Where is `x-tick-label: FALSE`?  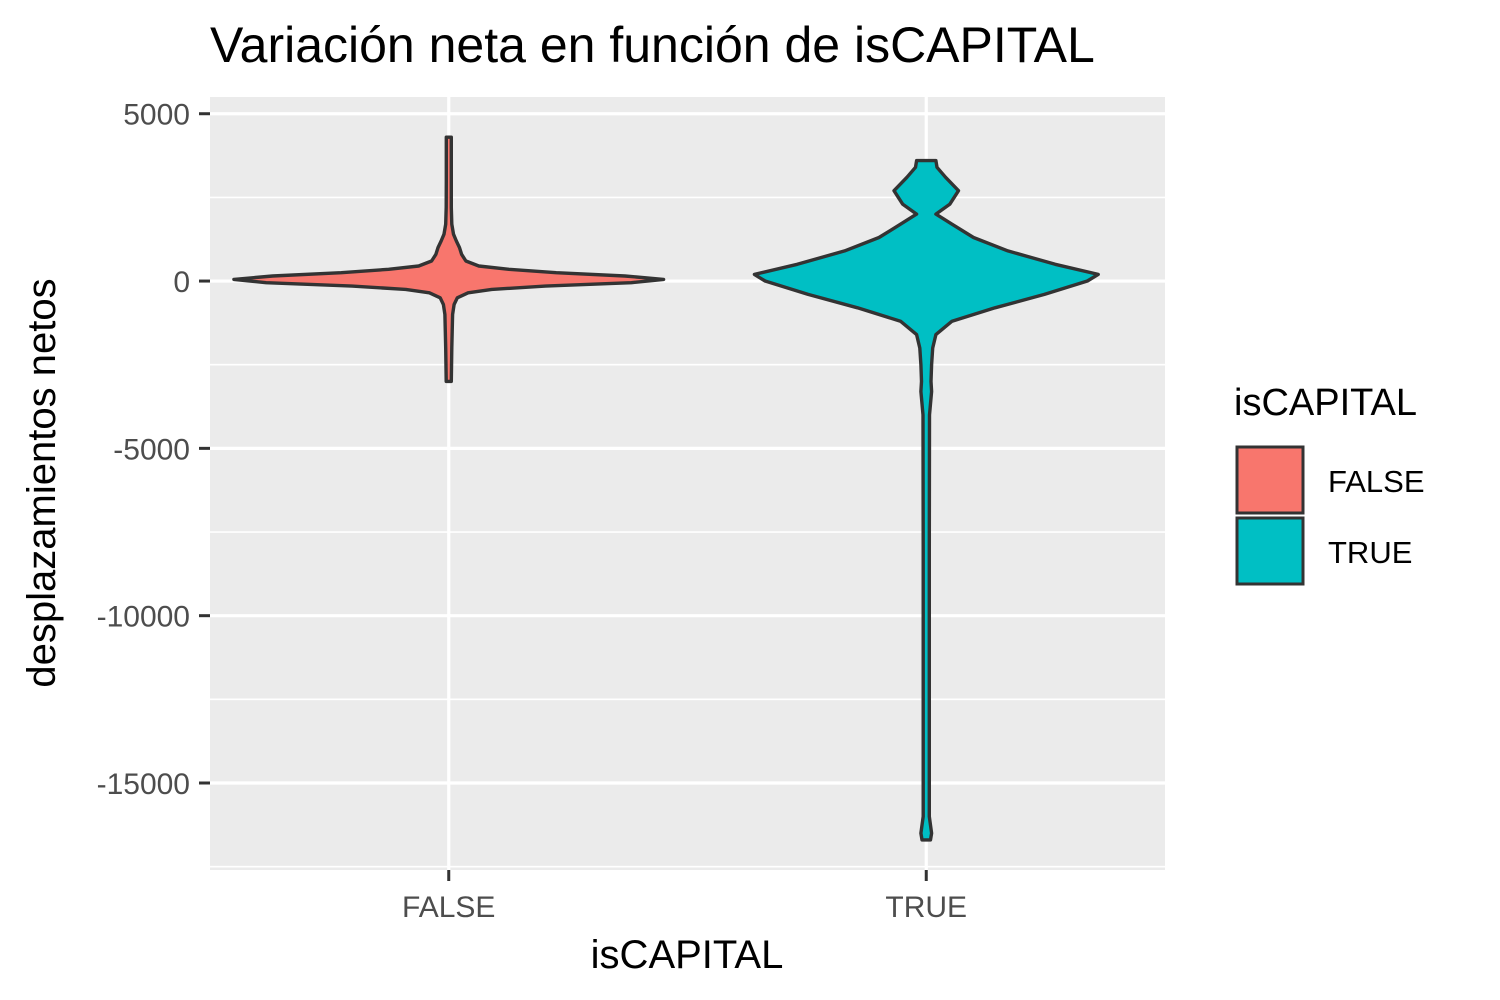 x-tick-label: FALSE is located at coordinates (448, 907).